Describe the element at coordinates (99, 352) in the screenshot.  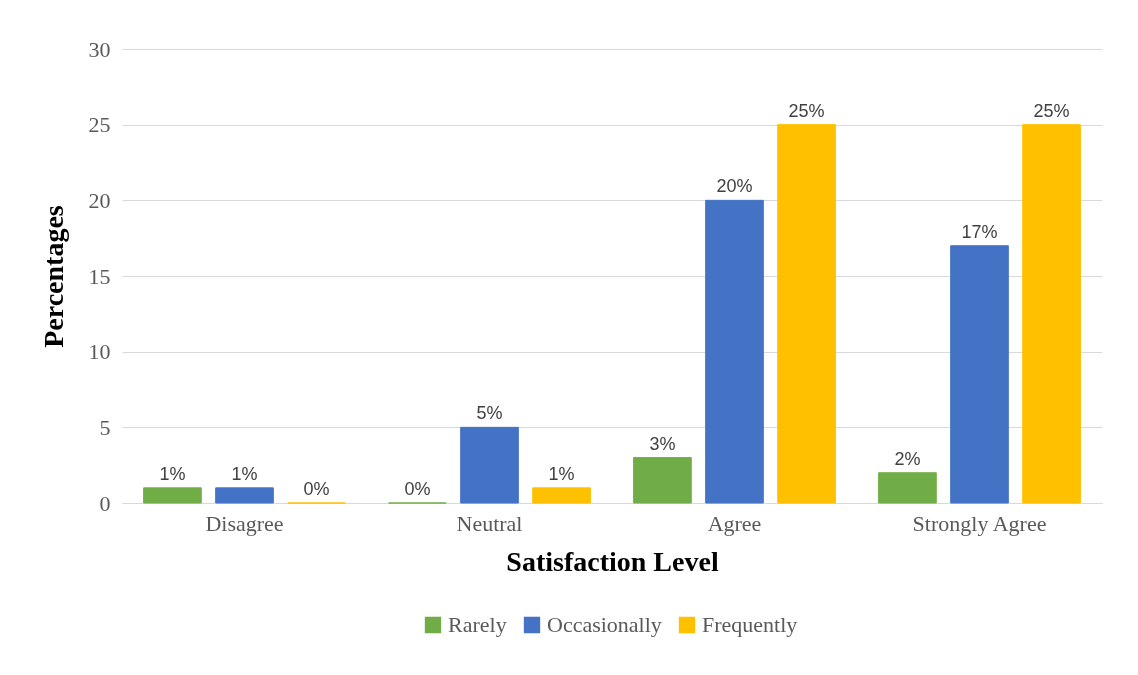
I see `y-tick-label: 10` at that location.